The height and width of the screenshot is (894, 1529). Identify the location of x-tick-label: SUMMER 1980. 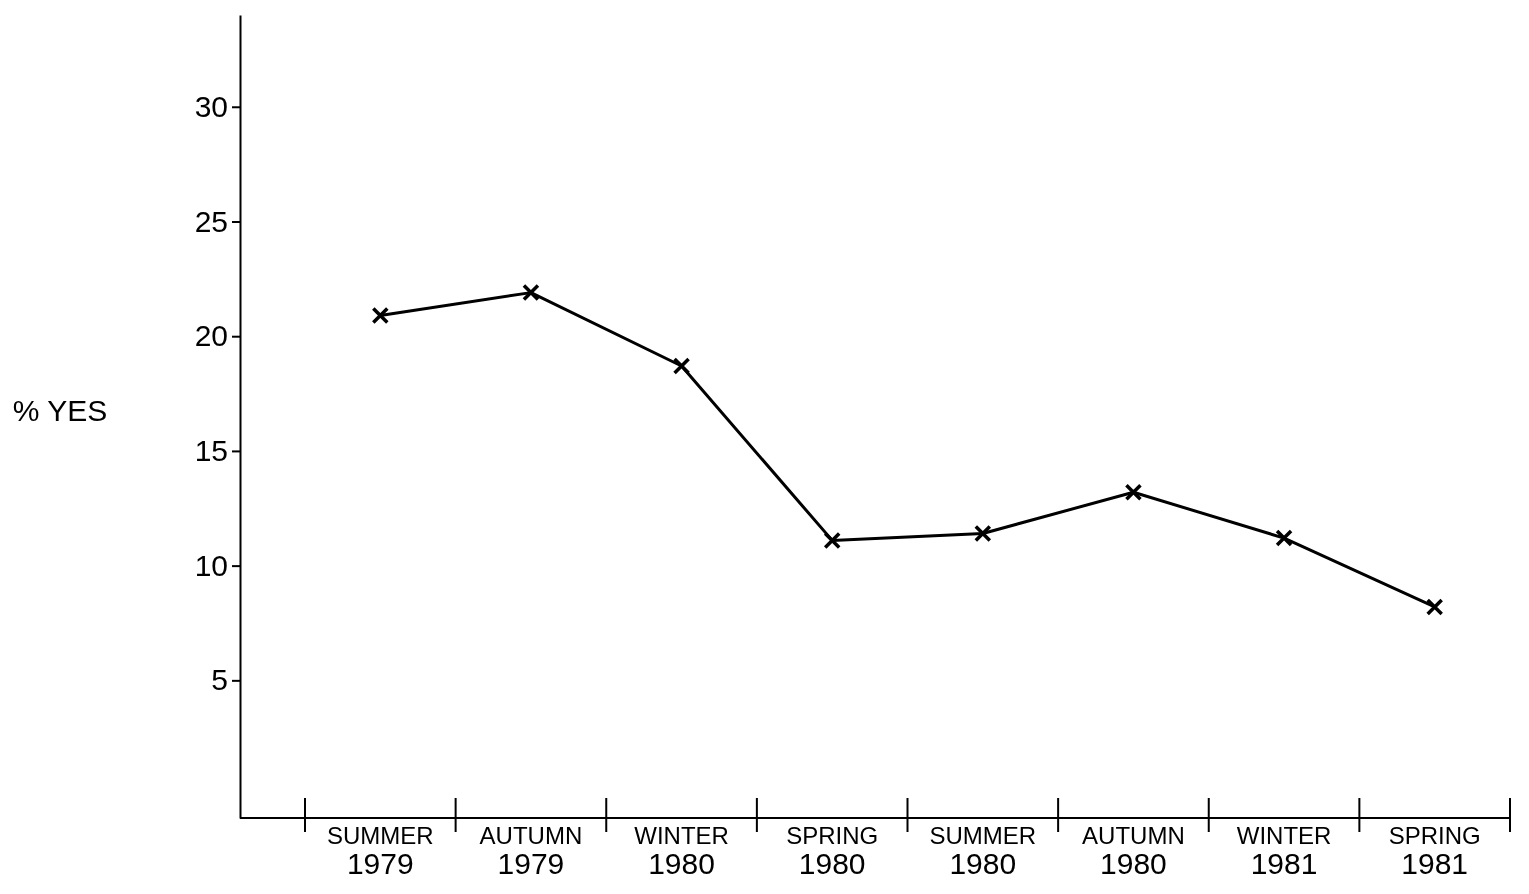
(983, 851).